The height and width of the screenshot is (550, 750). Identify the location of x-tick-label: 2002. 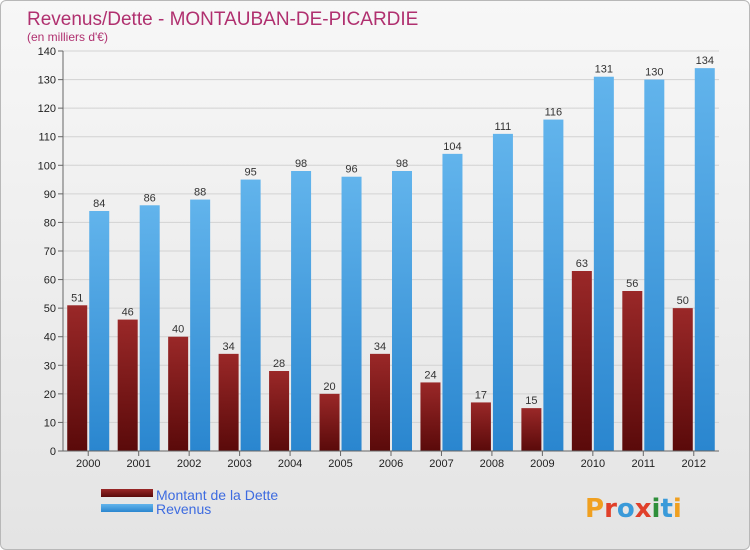
(189, 464).